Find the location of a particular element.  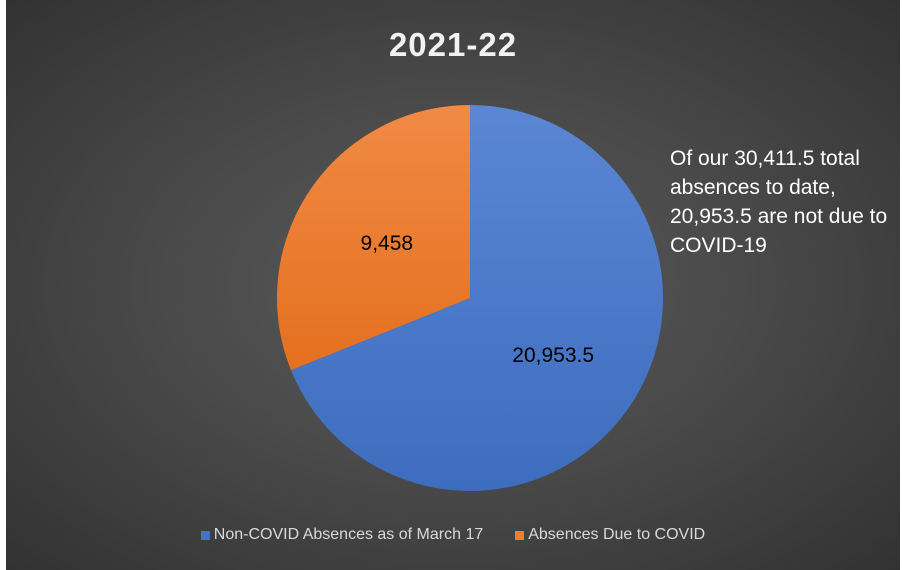

legend-label-covid: Absences Due to COVID is located at coordinates (617, 534).